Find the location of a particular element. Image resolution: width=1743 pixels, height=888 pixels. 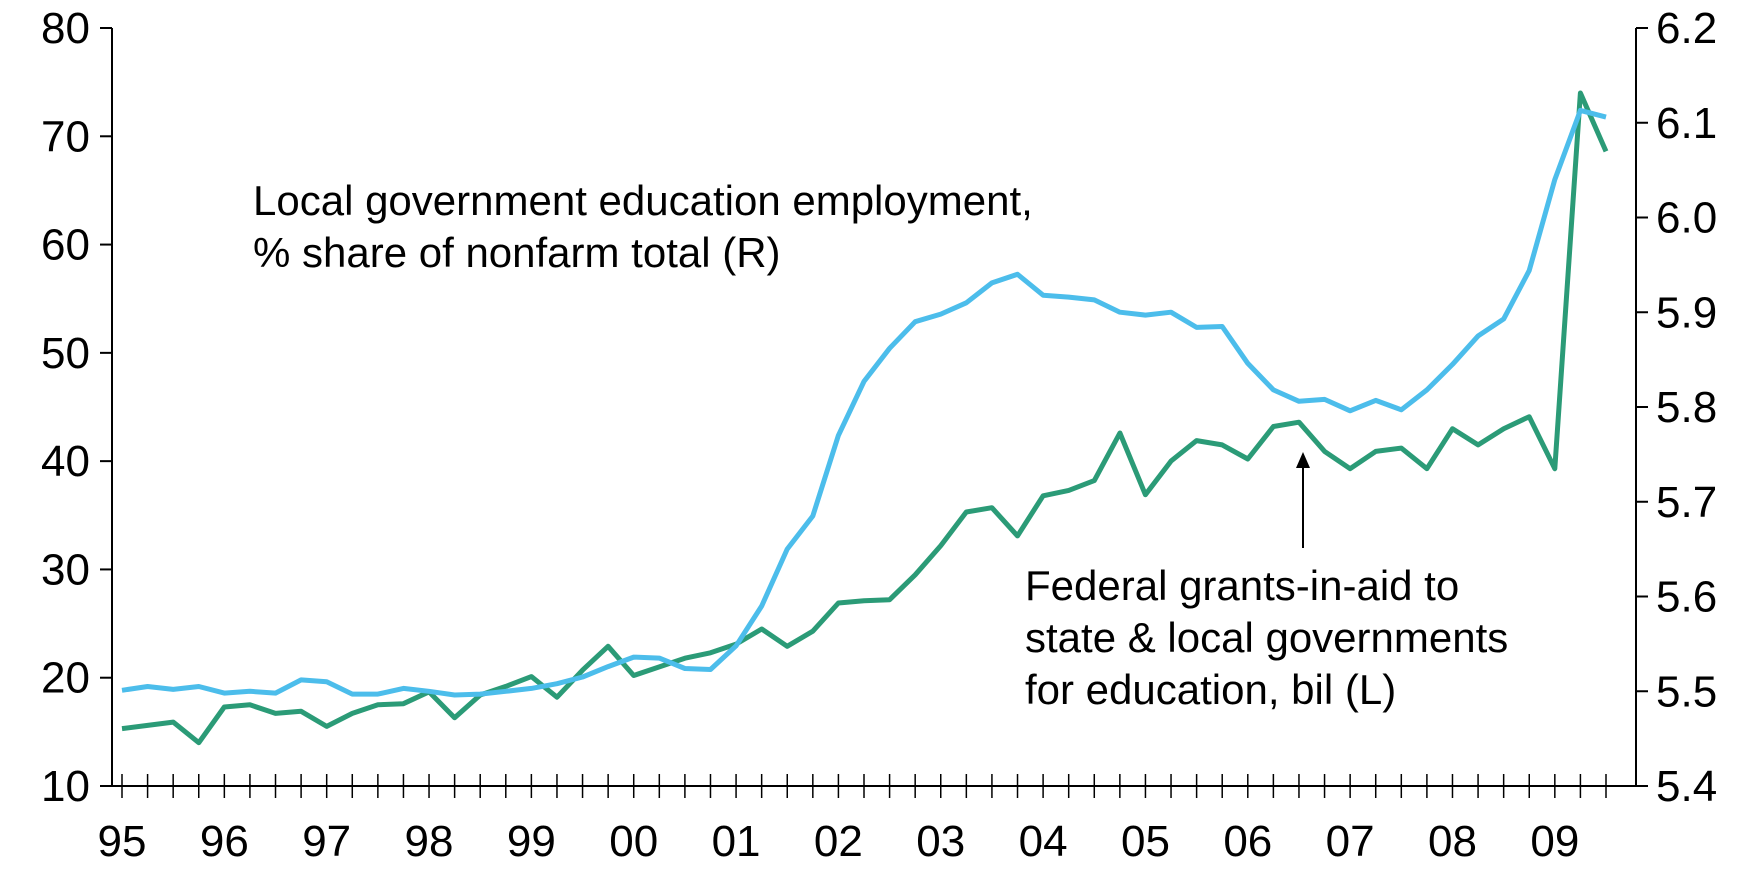

x-tick-label: 00 is located at coordinates (633, 841).